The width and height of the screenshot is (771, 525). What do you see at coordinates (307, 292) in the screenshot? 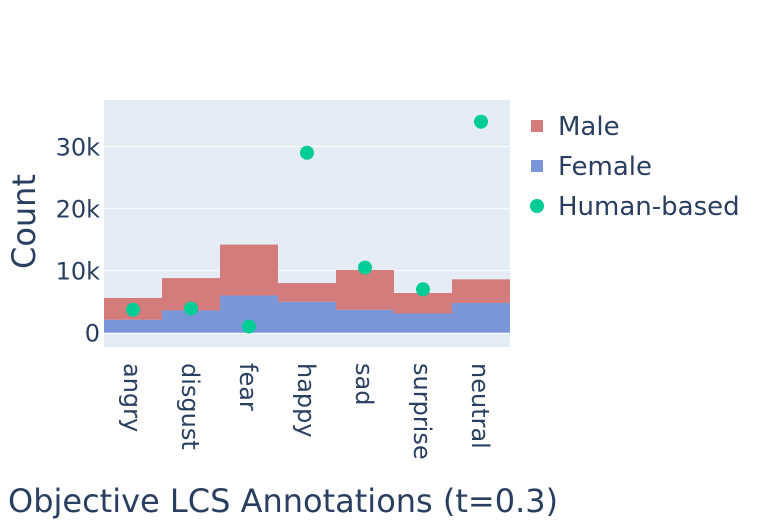
I see `bar-male-happy` at bounding box center [307, 292].